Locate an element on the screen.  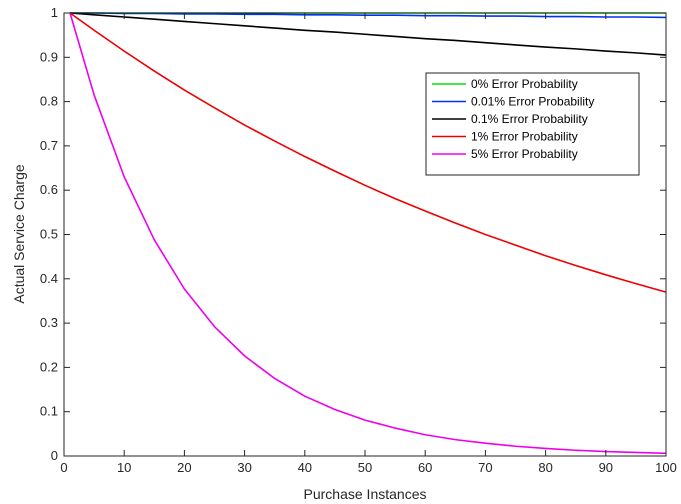
y-tick-label: 0.6 is located at coordinates (49, 189).